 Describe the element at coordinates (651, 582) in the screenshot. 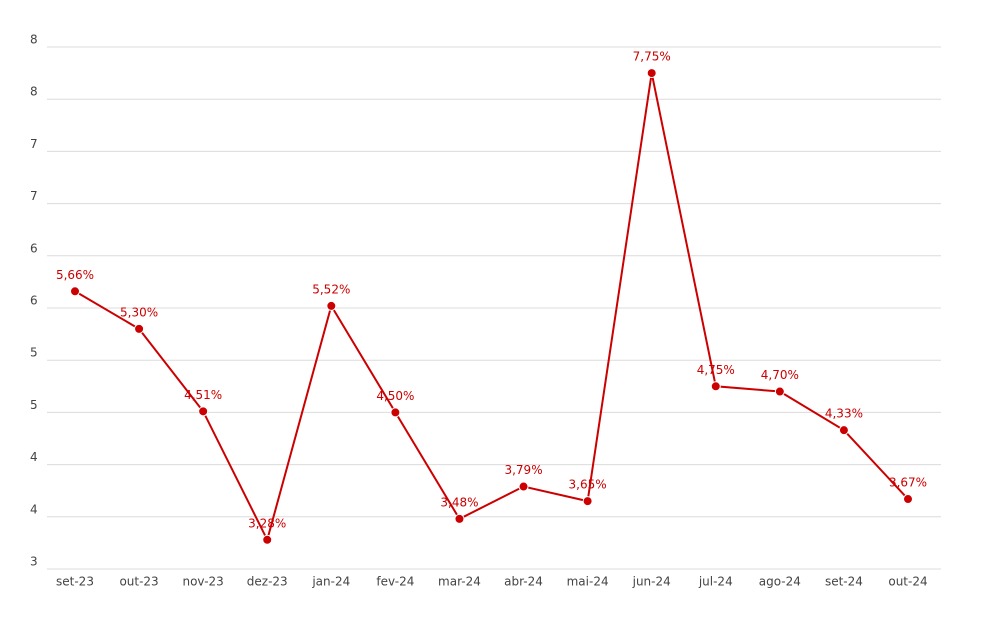

I see `x-tick-label: jun-24` at that location.